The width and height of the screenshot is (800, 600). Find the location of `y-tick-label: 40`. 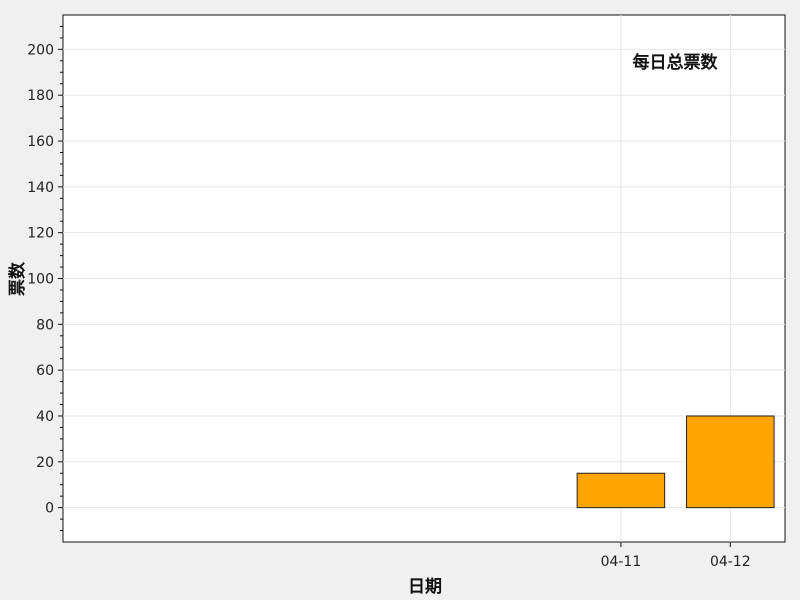

y-tick-label: 40 is located at coordinates (45, 417).